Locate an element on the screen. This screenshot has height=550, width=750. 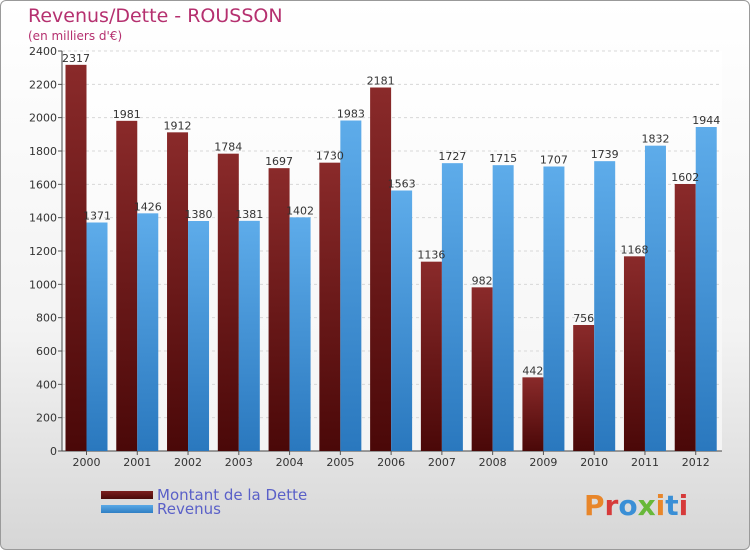
data-label-dette: 1912 is located at coordinates (178, 125).